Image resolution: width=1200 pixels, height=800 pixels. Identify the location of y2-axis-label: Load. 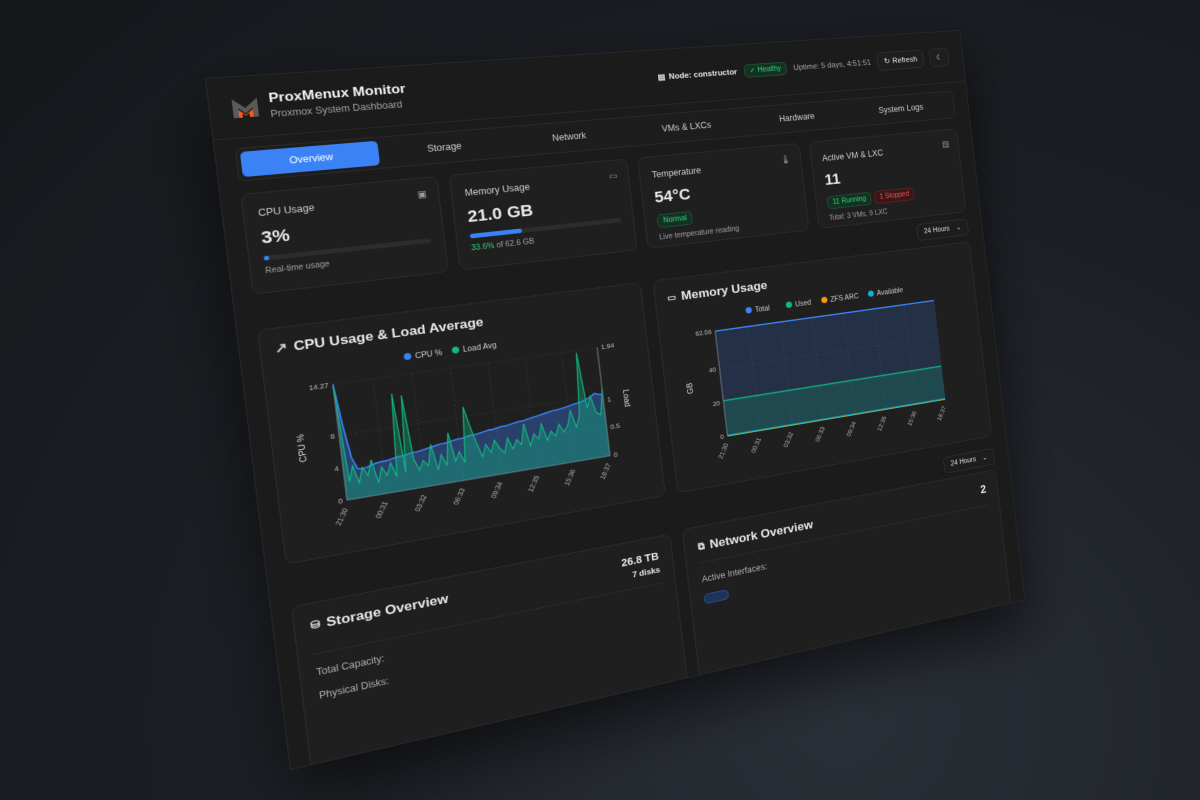
(625, 398).